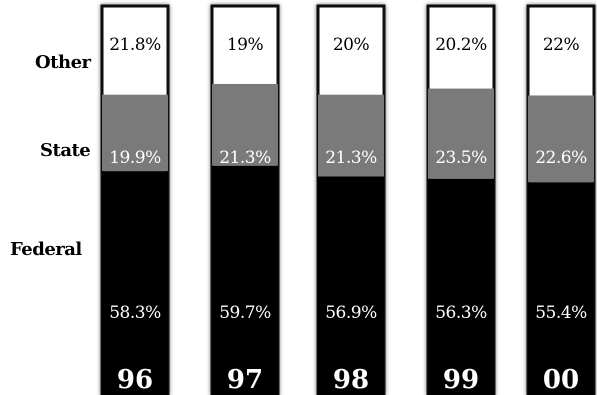 This screenshot has width=597, height=395. I want to click on category-label: 98, so click(351, 380).